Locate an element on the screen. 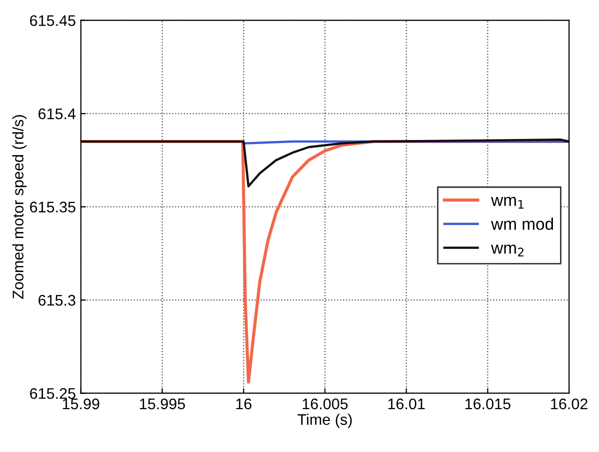 Image resolution: width=599 pixels, height=452 pixels. x-tick-label: 16 is located at coordinates (244, 404).